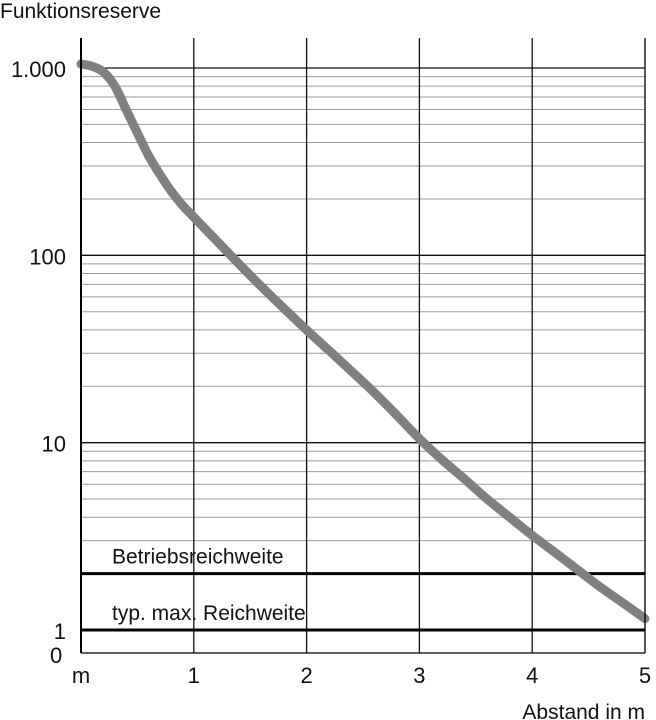  I want to click on x-tick-label: 5, so click(645, 675).